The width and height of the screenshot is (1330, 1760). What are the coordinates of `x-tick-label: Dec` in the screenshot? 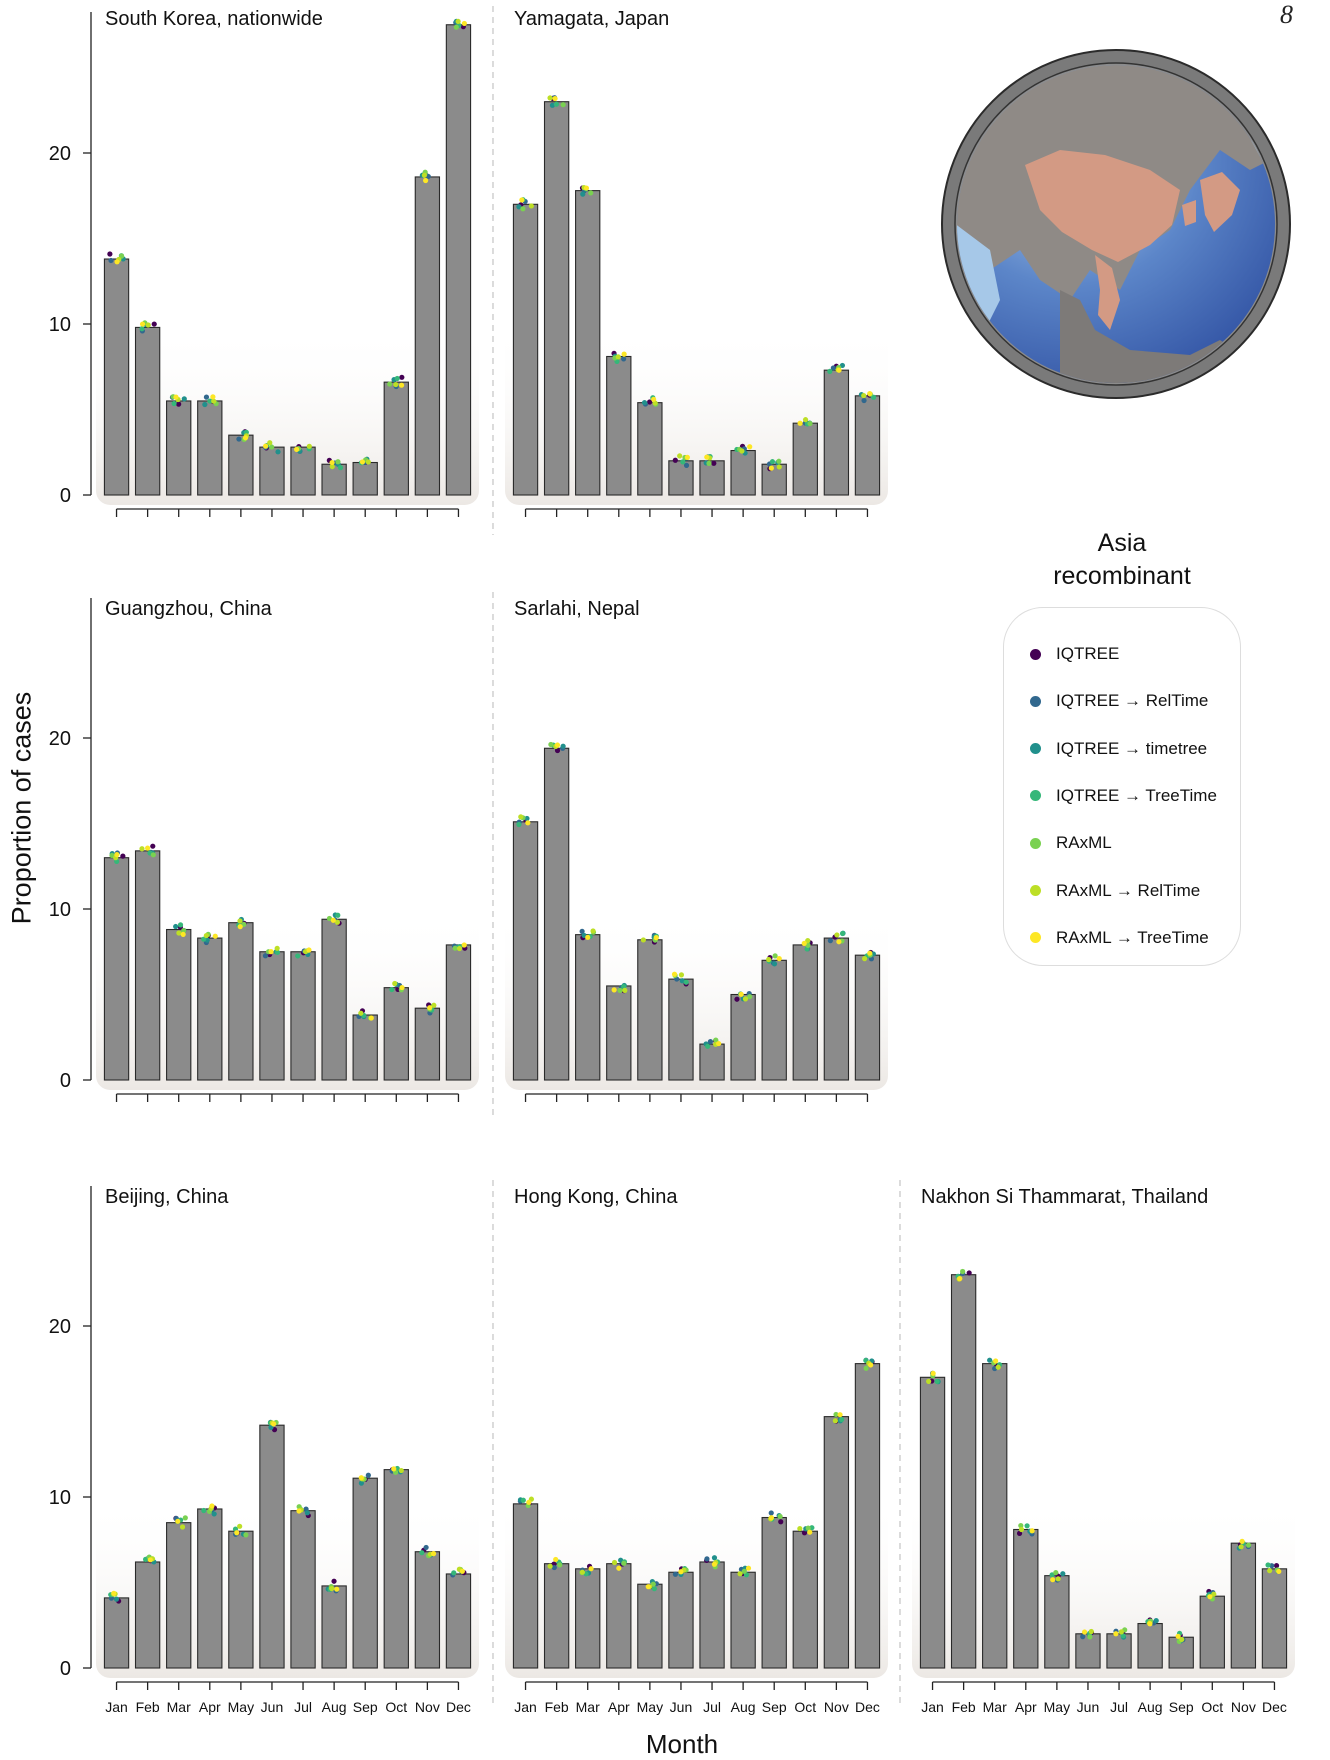 It's located at (458, 1707).